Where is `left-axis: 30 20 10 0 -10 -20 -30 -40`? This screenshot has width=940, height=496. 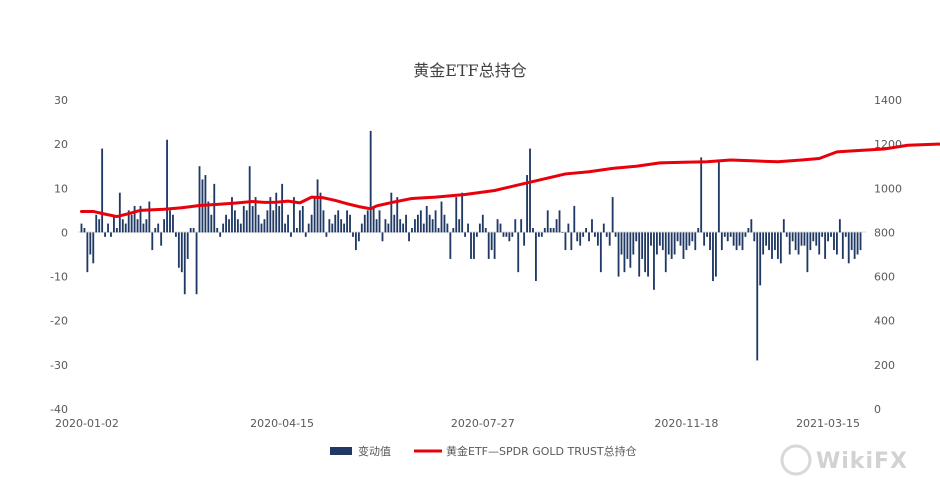 left-axis: 30 20 10 0 -10 -20 -30 -40 is located at coordinates (59, 255).